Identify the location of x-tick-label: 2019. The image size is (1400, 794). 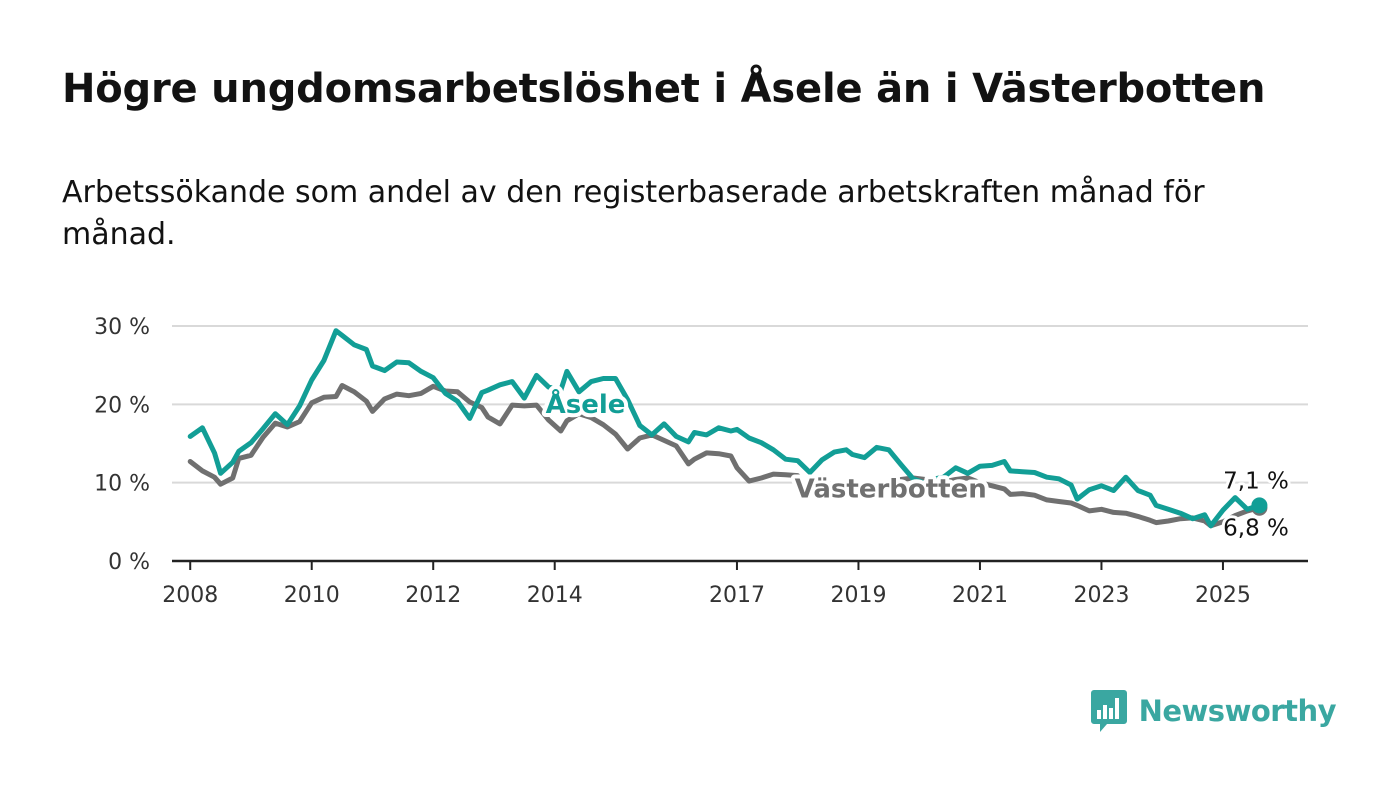
(858, 595).